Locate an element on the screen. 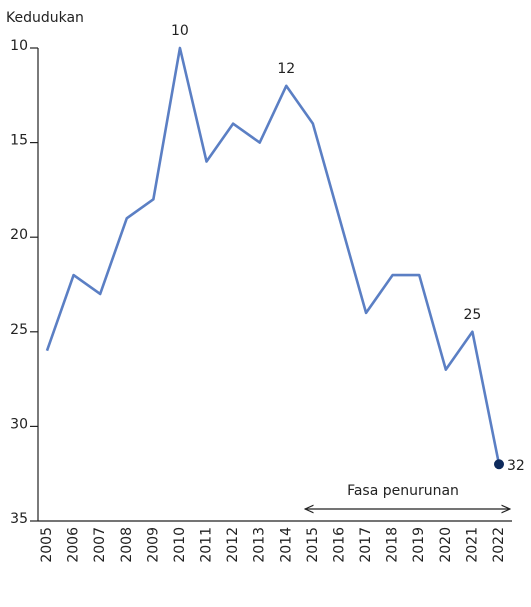  data-label: 10 is located at coordinates (180, 31).